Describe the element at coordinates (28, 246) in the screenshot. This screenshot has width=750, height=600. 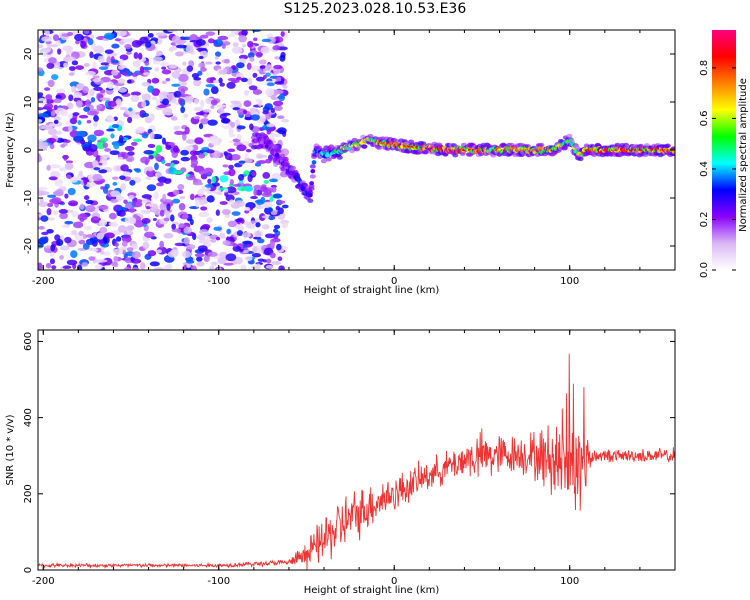
I see `top-y-tick-label: -20` at that location.